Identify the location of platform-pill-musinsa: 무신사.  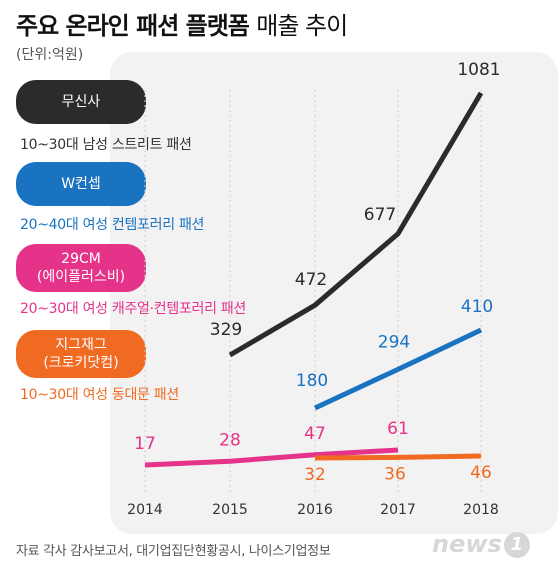
(81, 102).